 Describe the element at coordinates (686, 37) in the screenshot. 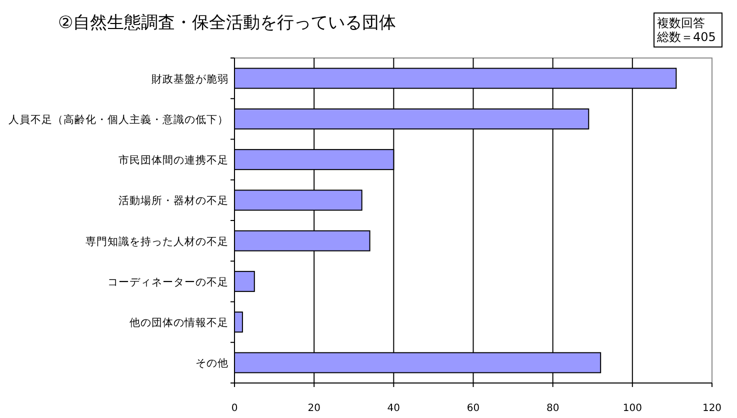

I see `annotation: 総数＝405` at that location.